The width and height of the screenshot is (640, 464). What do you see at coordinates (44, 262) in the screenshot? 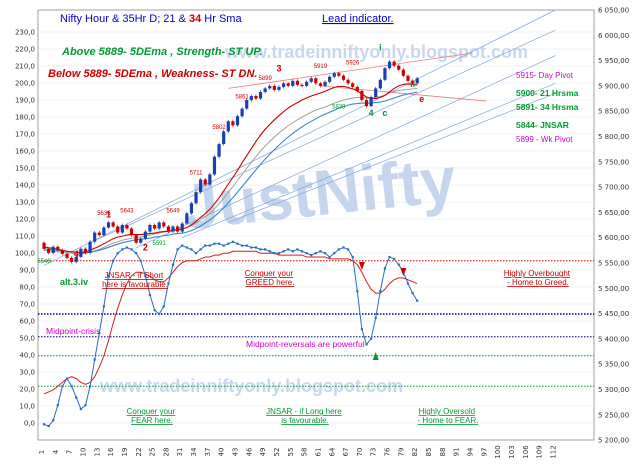
I see `wave-label: 5548` at bounding box center [44, 262].